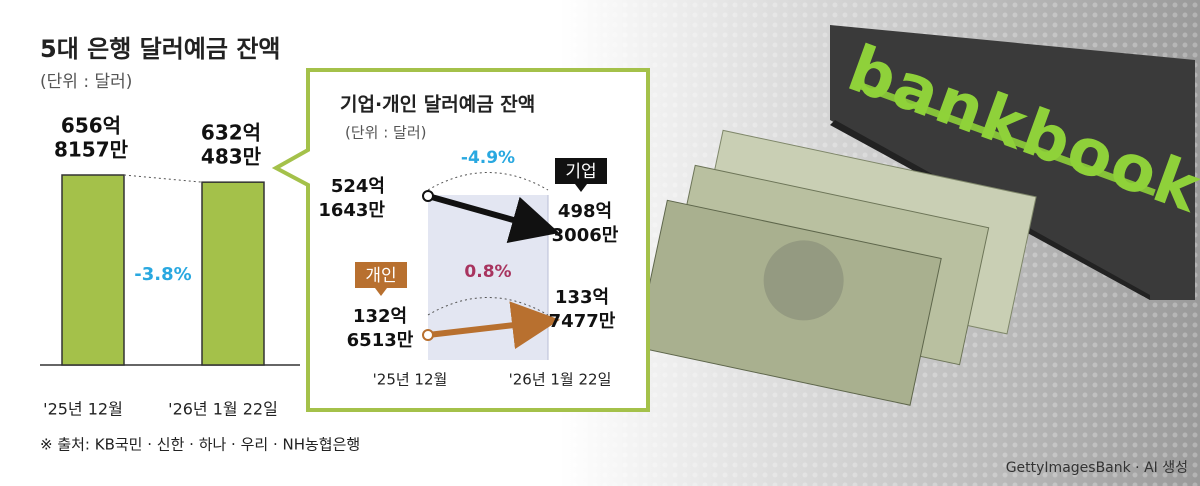  I want to click on inset-title: 기업·개인 달러예금 잔액, so click(437, 105).